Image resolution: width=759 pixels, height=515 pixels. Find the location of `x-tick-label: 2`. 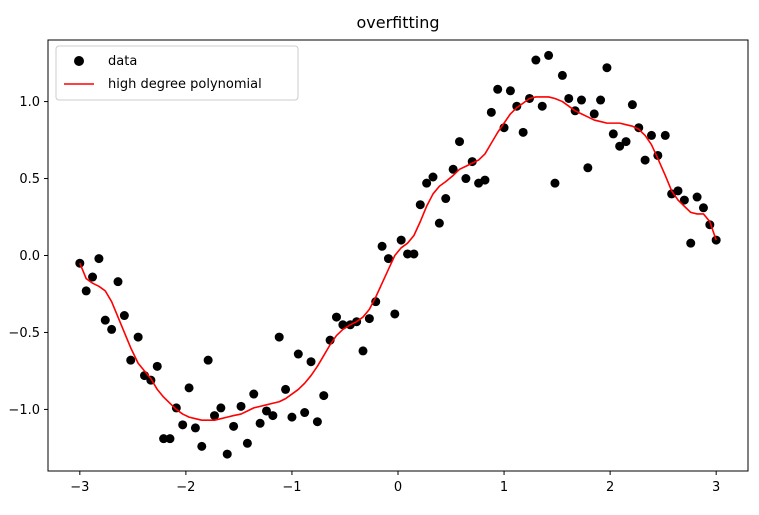

x-tick-label: 2 is located at coordinates (610, 487).